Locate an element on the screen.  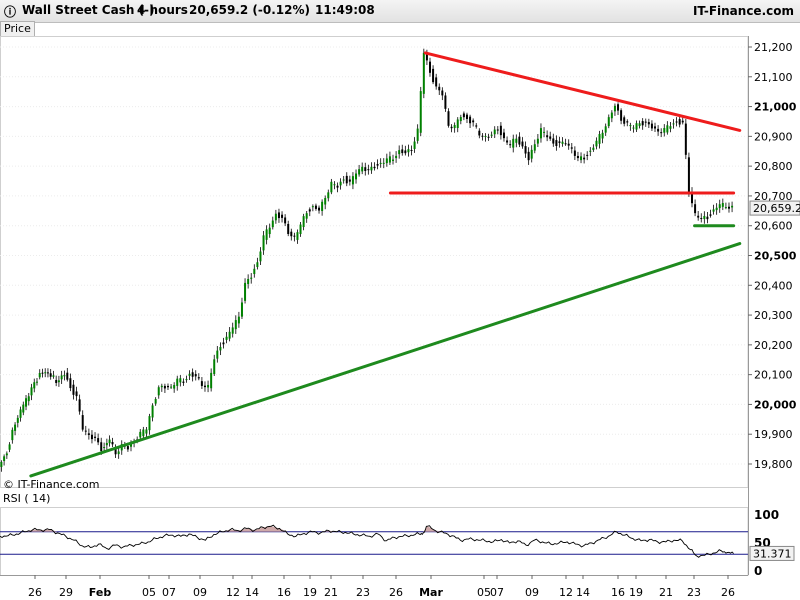
price-tick-label: 20,300 is located at coordinates (773, 315).